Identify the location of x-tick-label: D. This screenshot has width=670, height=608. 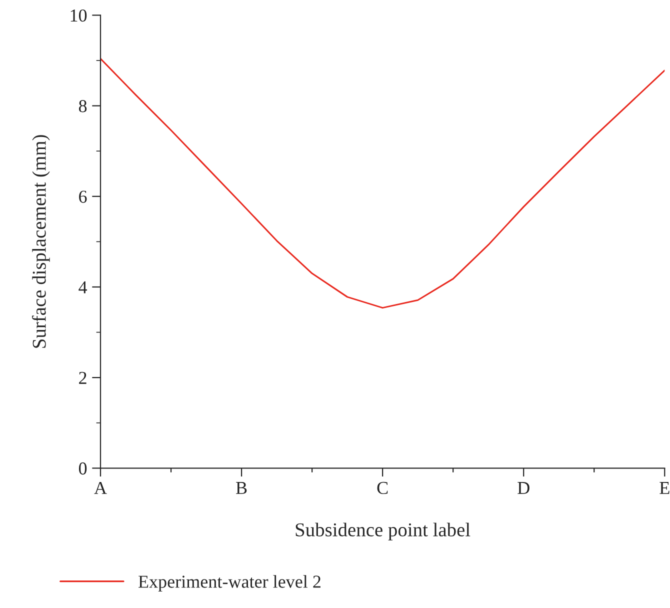
(524, 488).